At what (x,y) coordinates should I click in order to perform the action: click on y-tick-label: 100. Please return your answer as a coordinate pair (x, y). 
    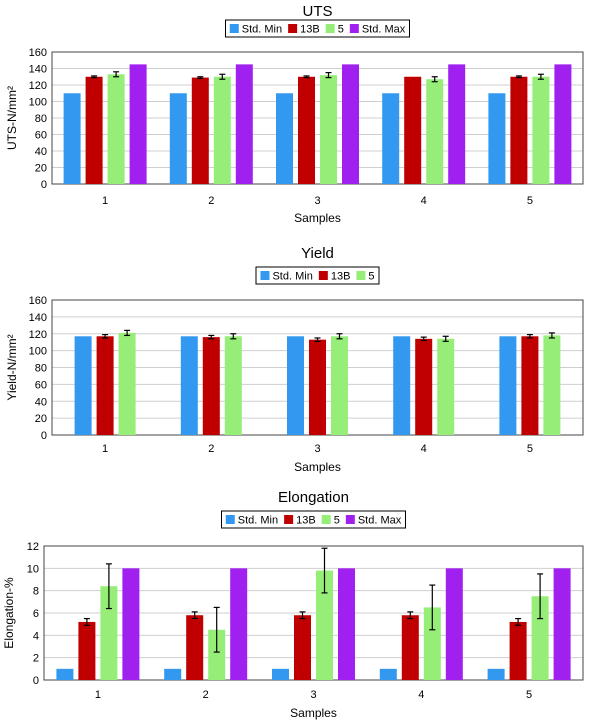
    Looking at the image, I should click on (38, 103).